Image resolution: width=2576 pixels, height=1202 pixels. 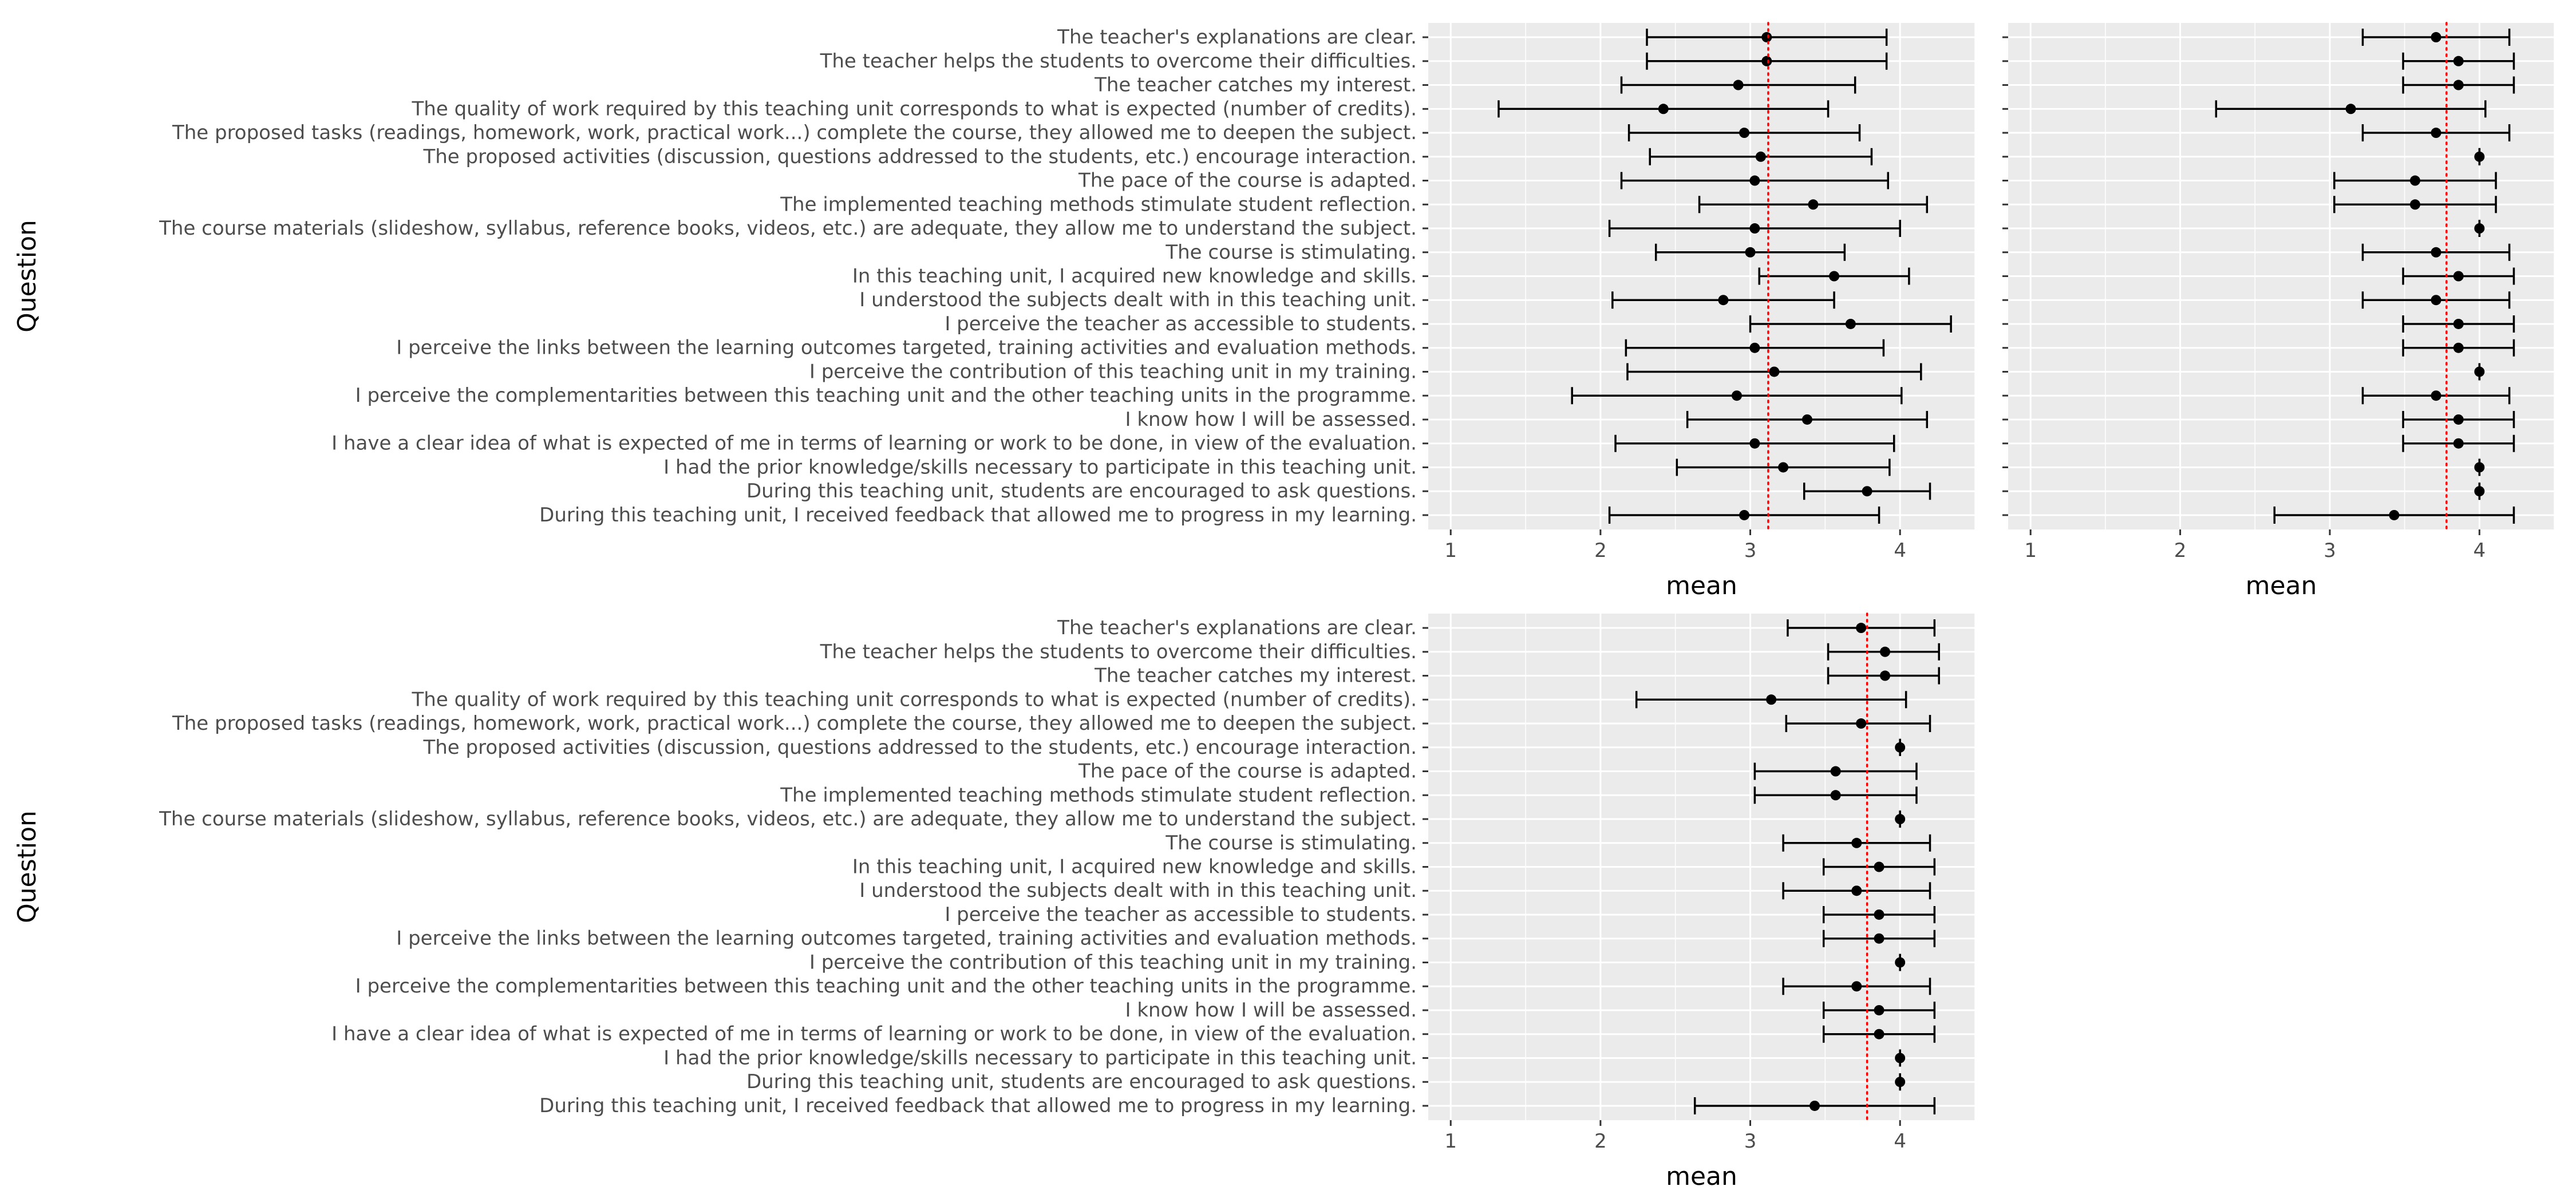 What do you see at coordinates (1271, 1010) in the screenshot?
I see `category-label: I know how I will be assessed.` at bounding box center [1271, 1010].